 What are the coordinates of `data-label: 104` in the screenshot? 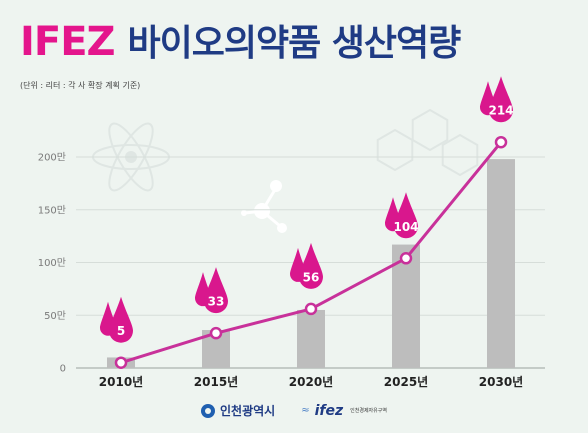 It's located at (405, 227).